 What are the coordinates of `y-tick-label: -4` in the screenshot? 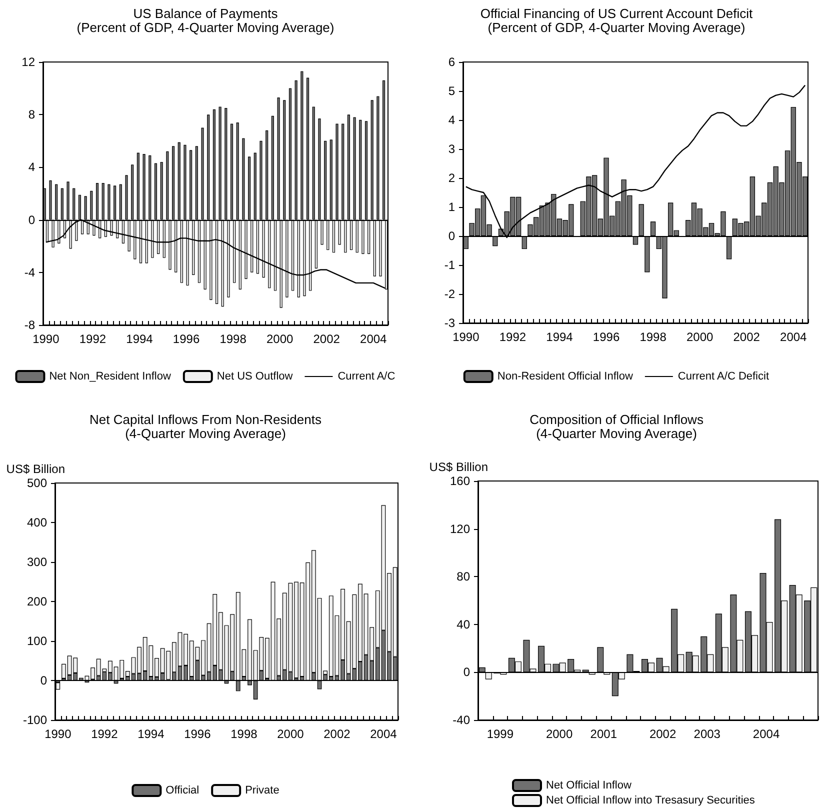 It's located at (30, 272).